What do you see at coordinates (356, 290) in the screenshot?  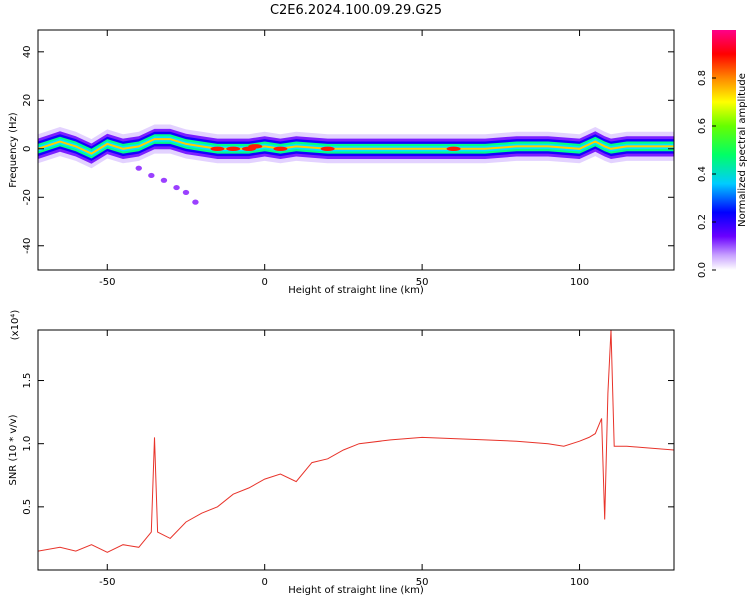 I see `spectrogram-xlabel: Height of straight line (km)` at bounding box center [356, 290].